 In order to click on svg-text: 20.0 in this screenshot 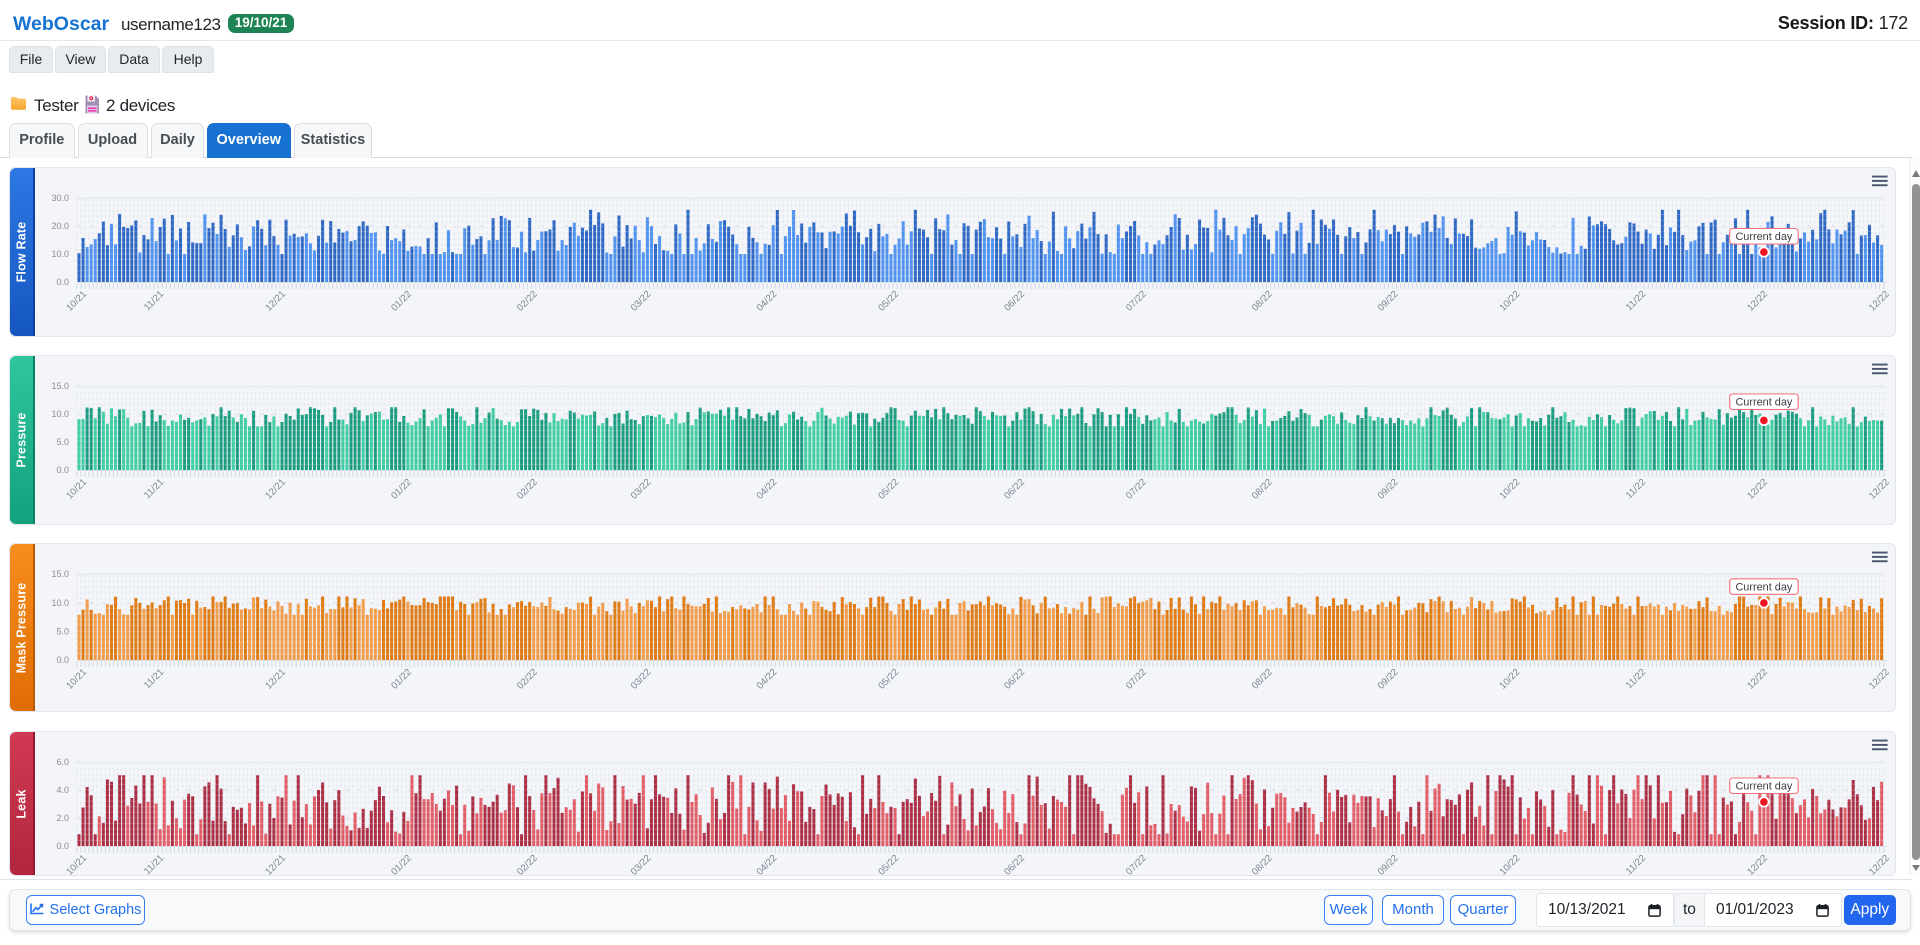, I will do `click(60, 226)`.